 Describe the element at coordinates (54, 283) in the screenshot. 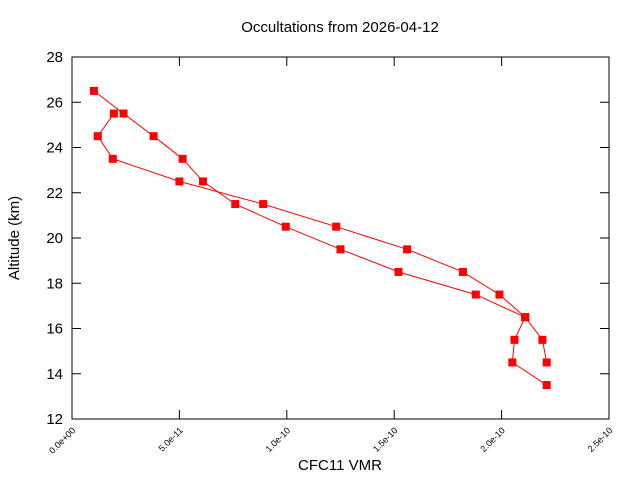

I see `y-tick-label: 18` at that location.